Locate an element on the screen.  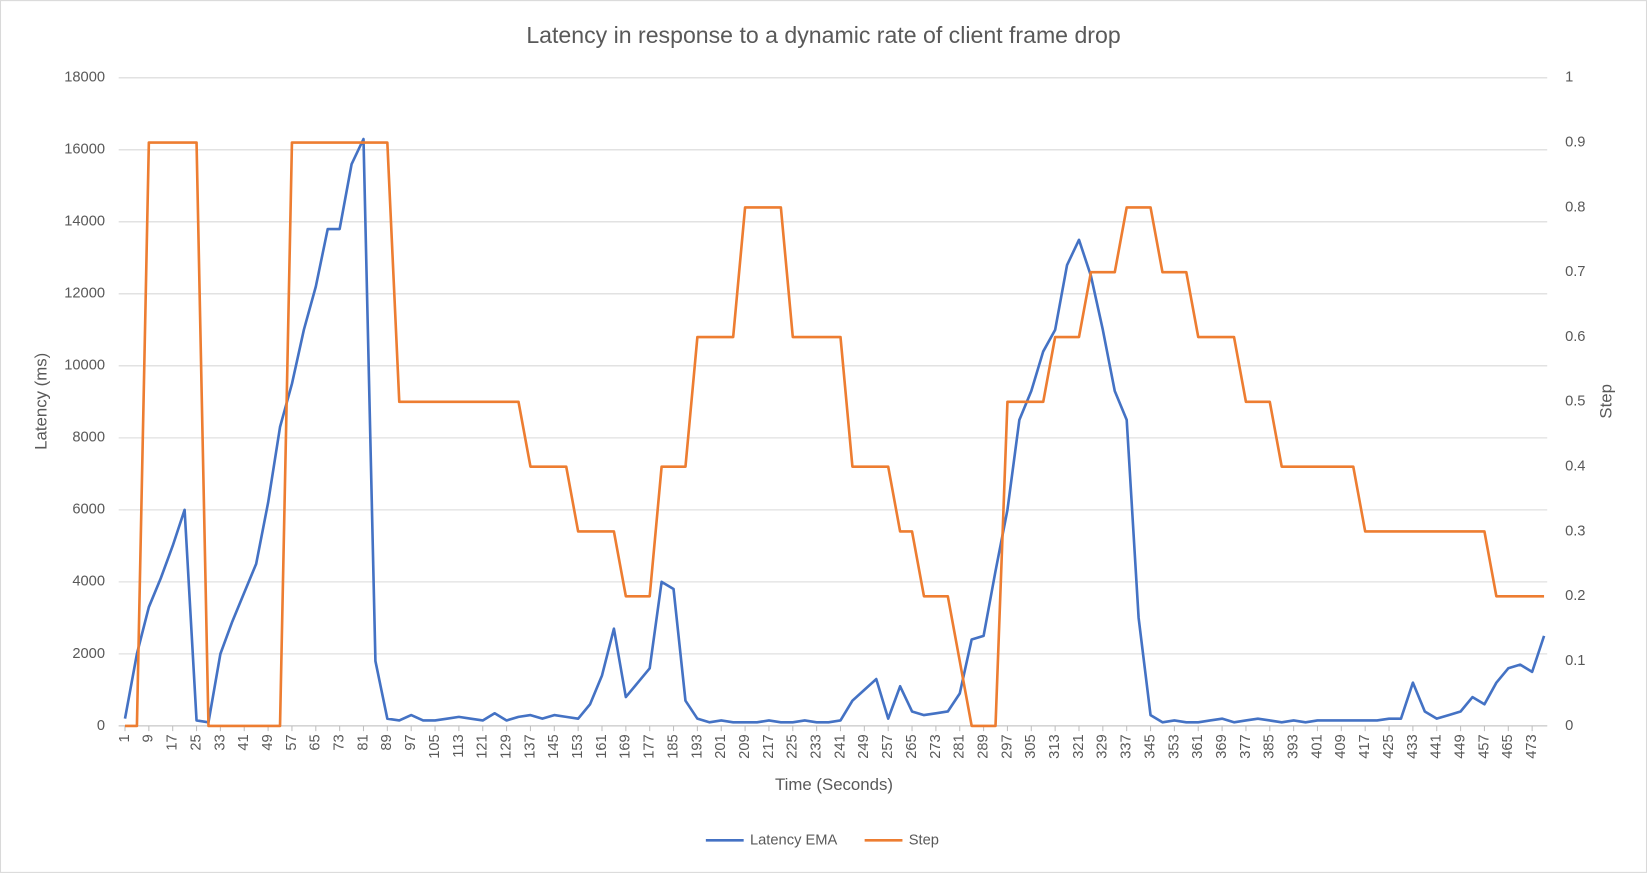
x-tick-label: 25 is located at coordinates (196, 742).